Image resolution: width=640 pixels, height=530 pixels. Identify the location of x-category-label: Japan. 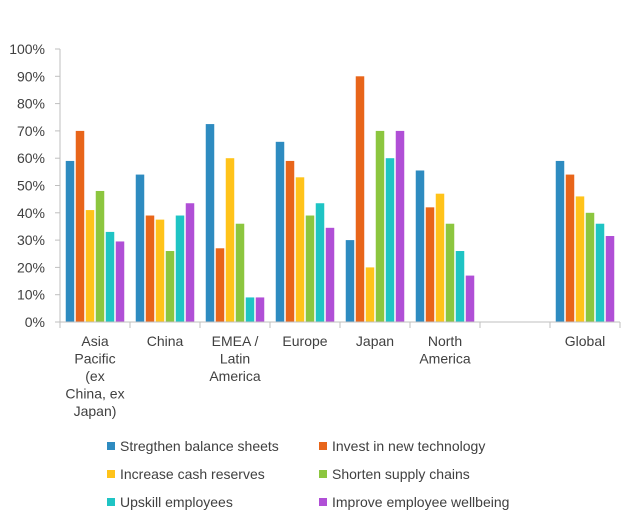
(375, 341).